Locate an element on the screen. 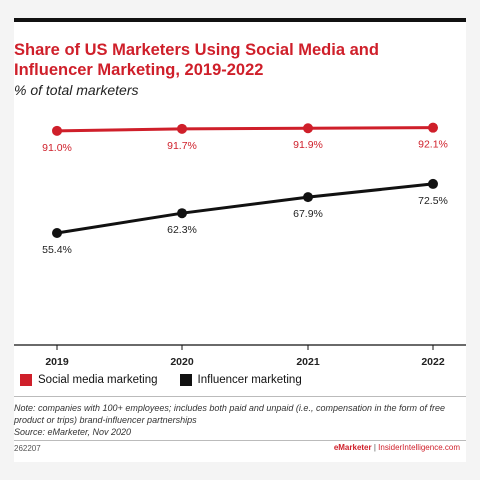 This screenshot has height=480, width=480. footer-credit: eMarketer | InsiderIntelligence.com is located at coordinates (397, 447).